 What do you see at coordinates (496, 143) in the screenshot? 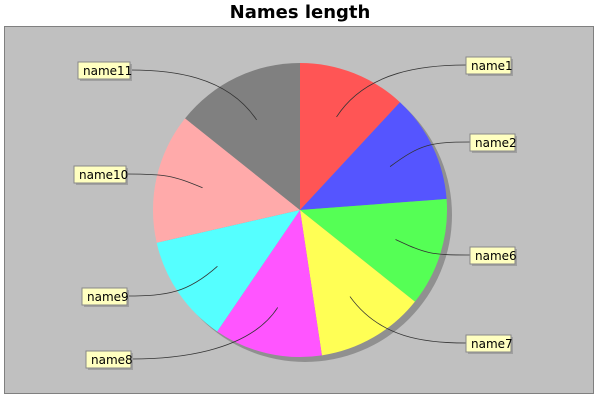
I see `slice-label-text: name2` at bounding box center [496, 143].